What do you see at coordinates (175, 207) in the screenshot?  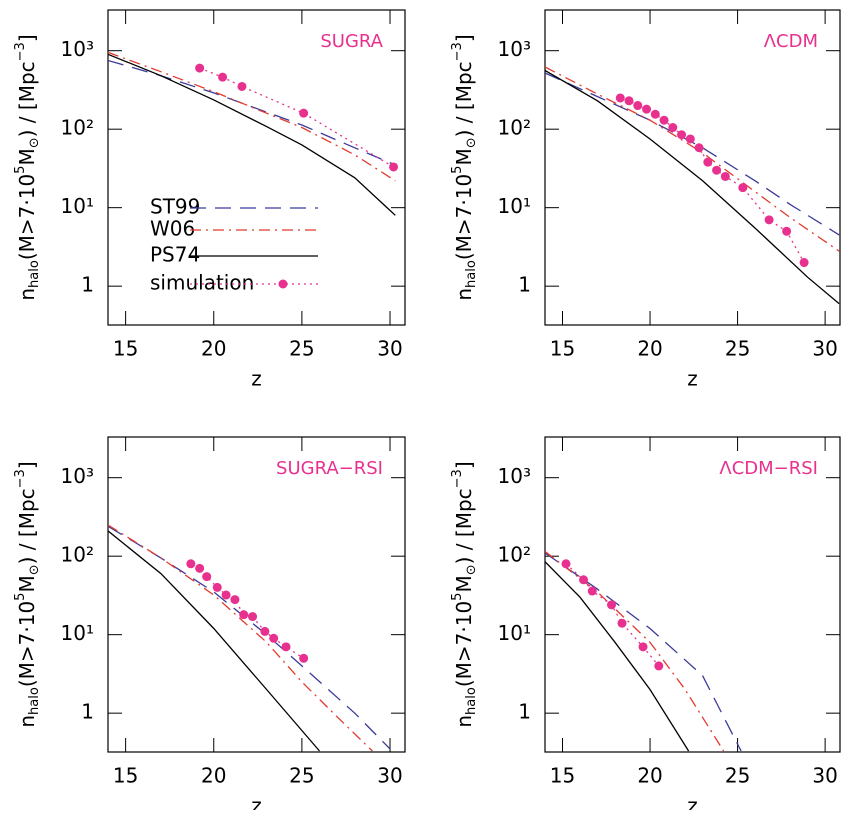 I see `legend-label: ST99` at bounding box center [175, 207].